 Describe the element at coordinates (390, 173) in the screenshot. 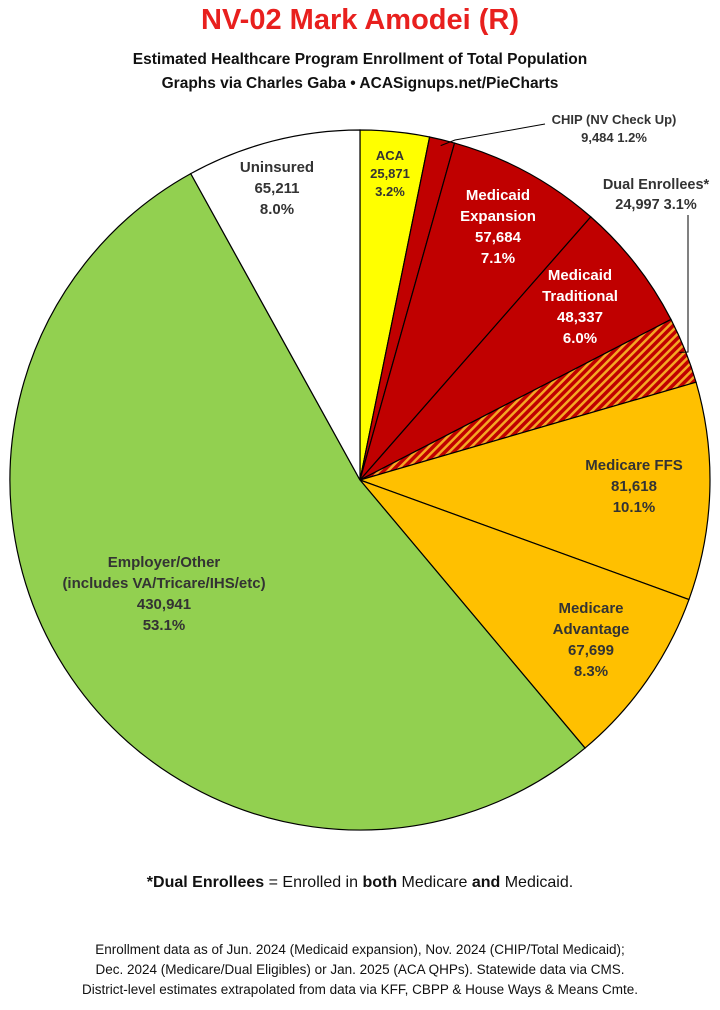

I see `slice-label-aca-line-2: 25,871` at that location.